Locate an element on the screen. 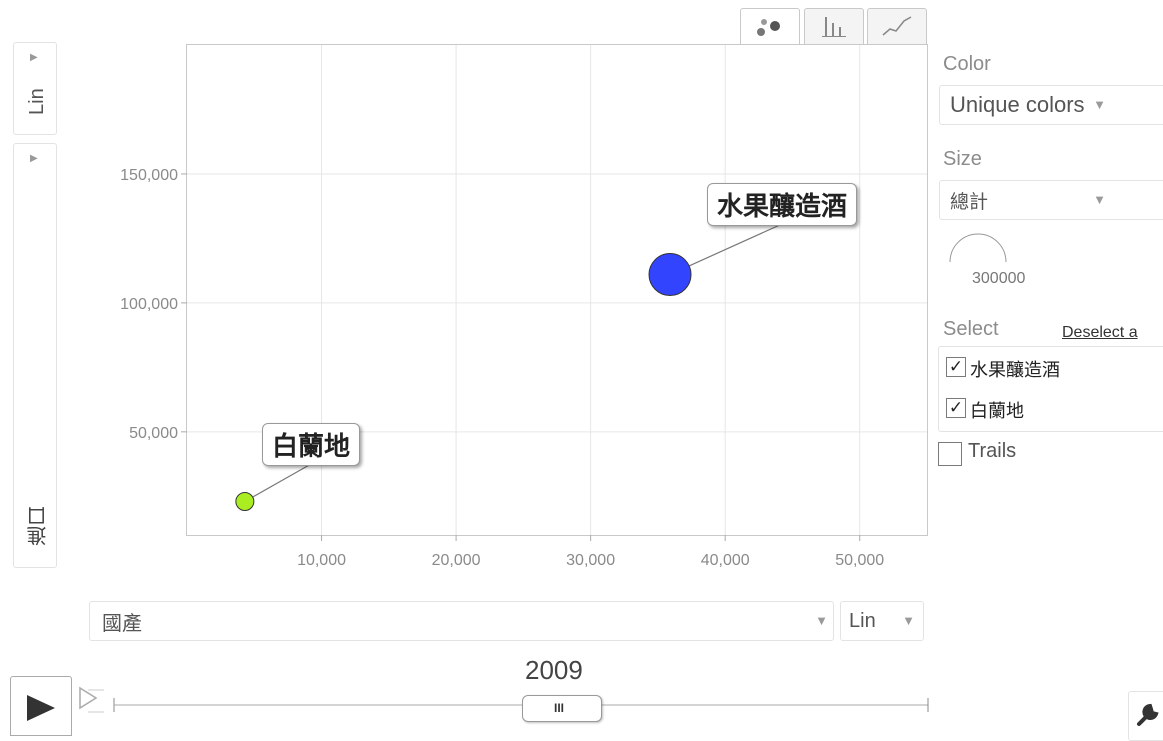  play-button is located at coordinates (41, 706).